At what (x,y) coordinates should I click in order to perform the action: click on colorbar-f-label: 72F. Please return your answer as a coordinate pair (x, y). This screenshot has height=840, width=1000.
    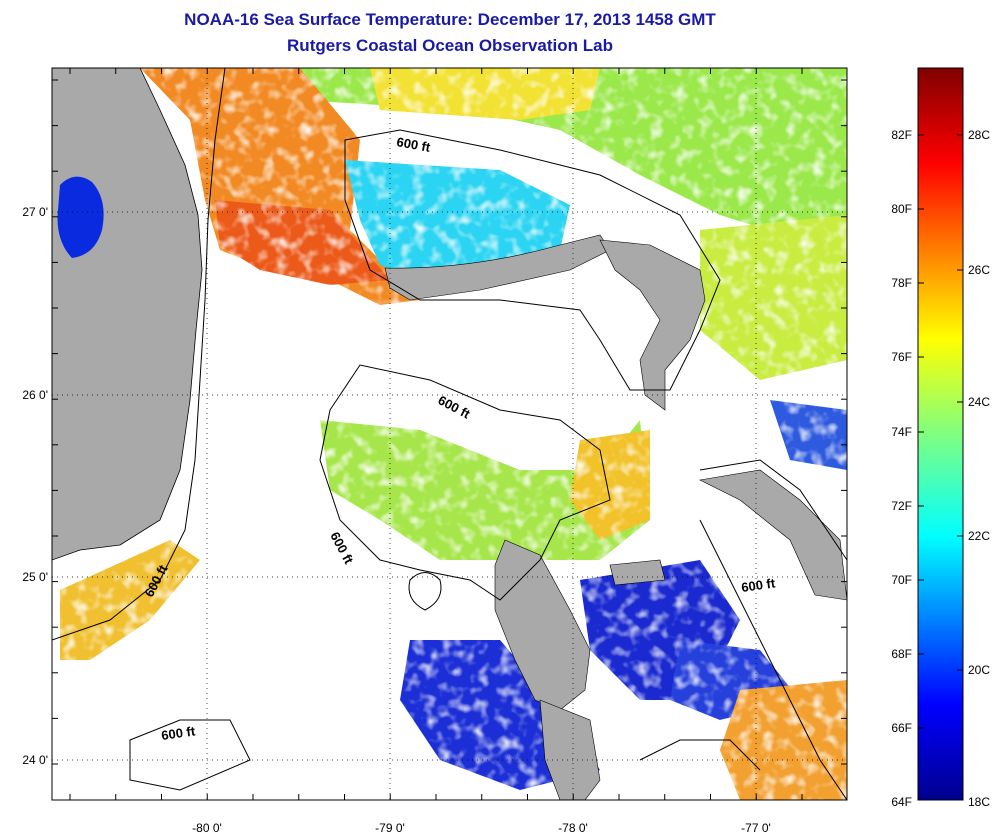
    Looking at the image, I should click on (901, 506).